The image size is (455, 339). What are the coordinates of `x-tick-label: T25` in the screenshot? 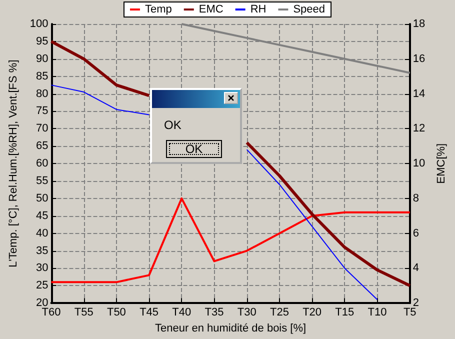 It's located at (279, 312).